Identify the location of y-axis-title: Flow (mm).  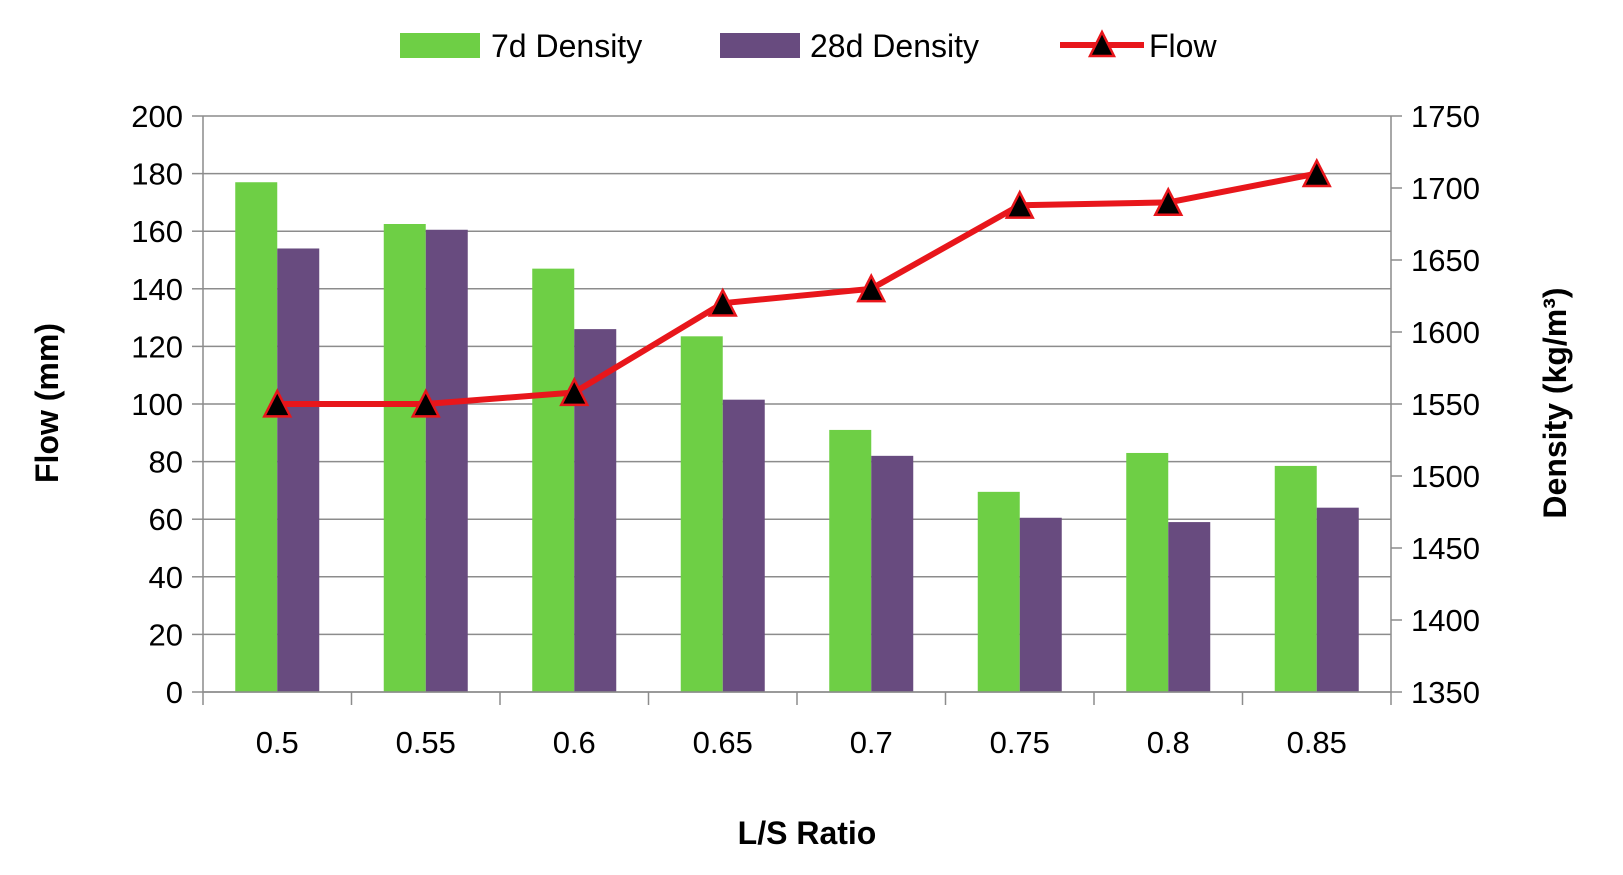
(47, 403).